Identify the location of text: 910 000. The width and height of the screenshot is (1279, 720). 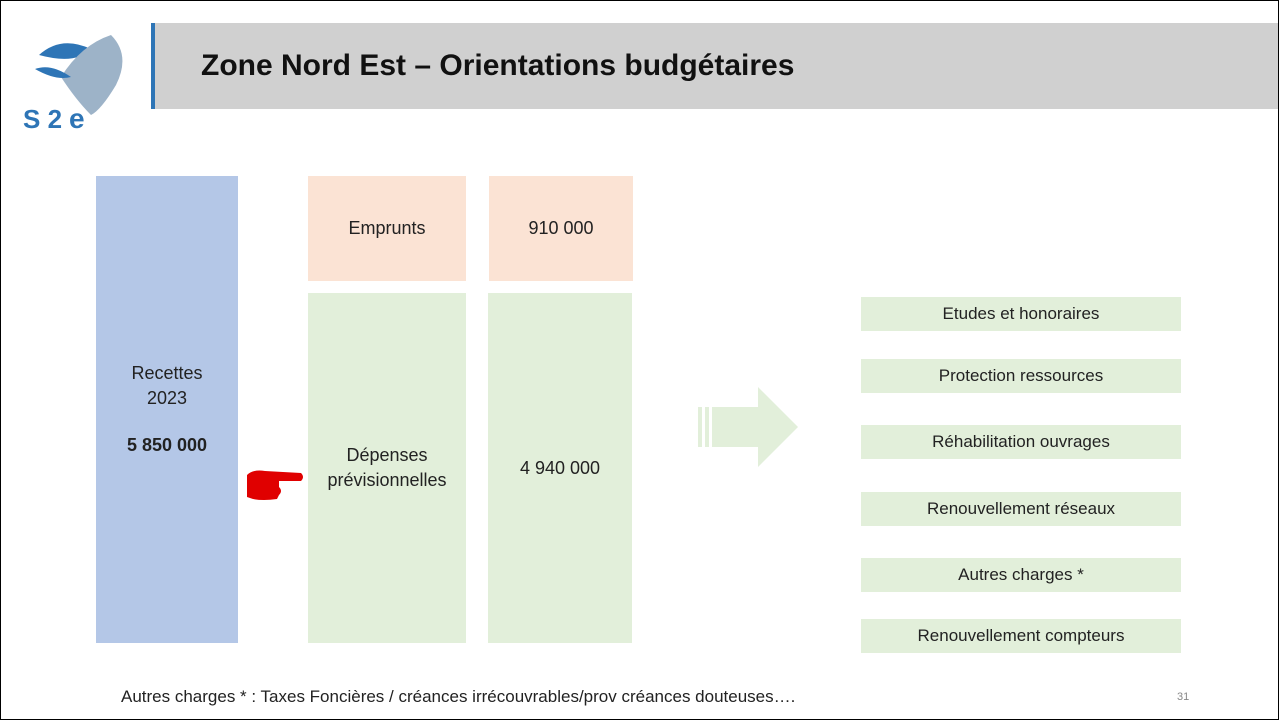
(561, 228).